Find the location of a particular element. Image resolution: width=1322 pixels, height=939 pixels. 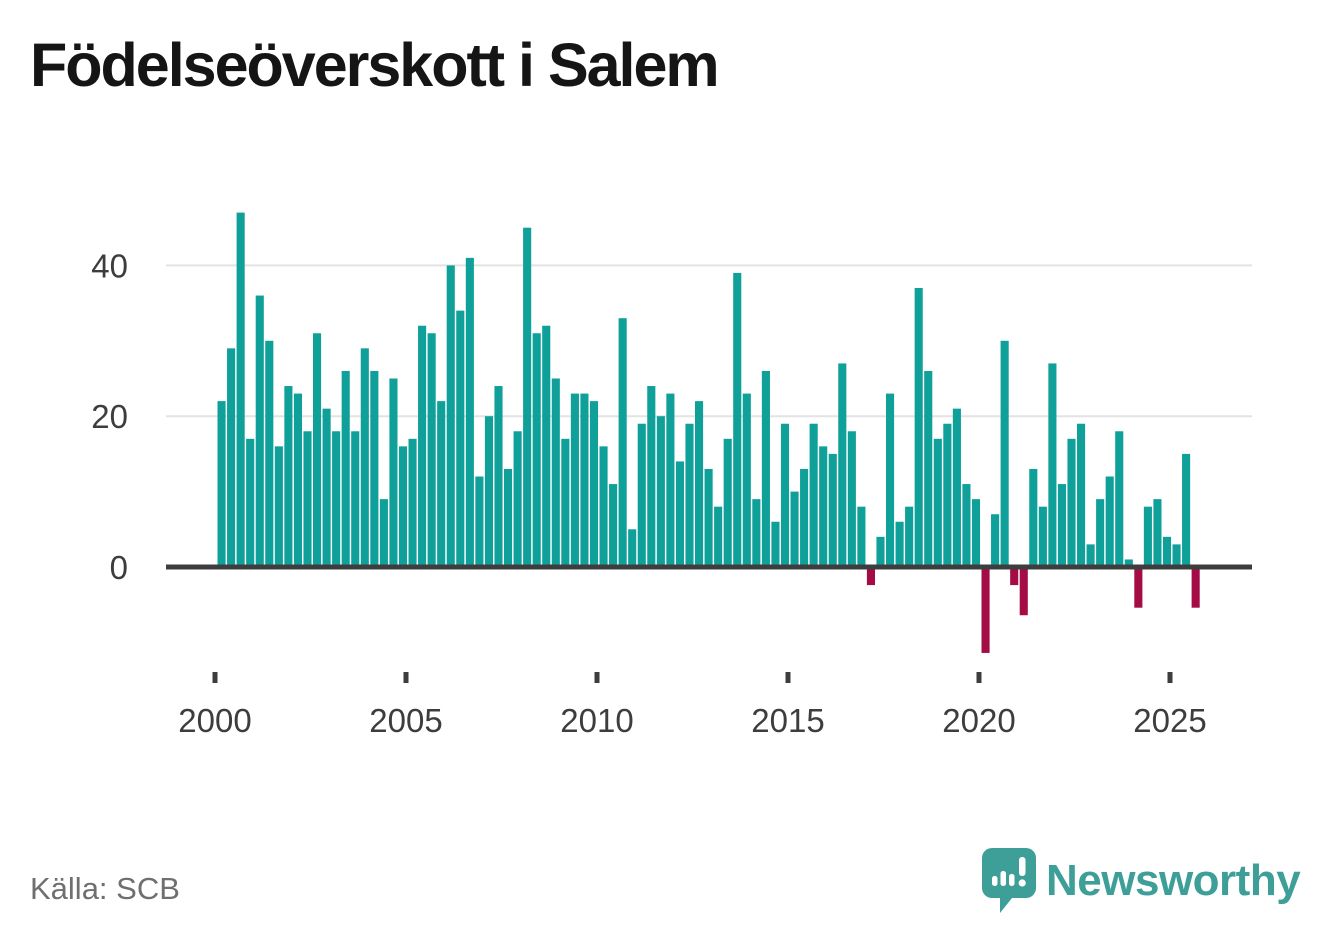

speech-bubble-chart-icon is located at coordinates (1009, 880).